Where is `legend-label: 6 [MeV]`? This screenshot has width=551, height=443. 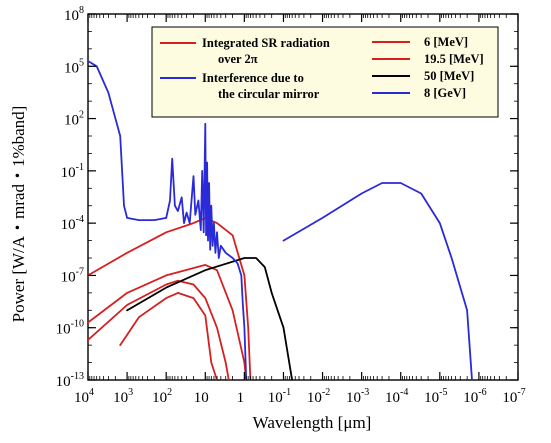
legend-label: 6 [MeV] is located at coordinates (446, 42).